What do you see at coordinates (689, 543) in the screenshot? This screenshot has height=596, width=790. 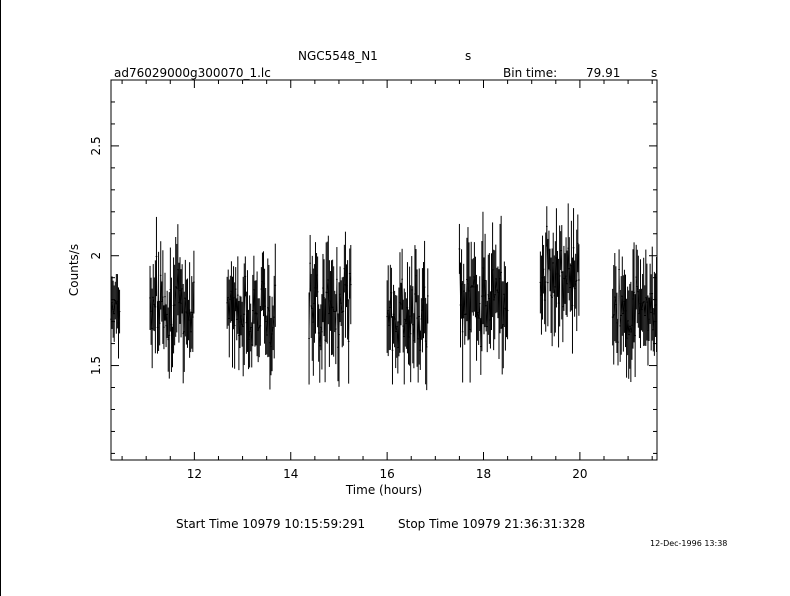 I see `date-stamp: 12-Dec-1996 13:38` at bounding box center [689, 543].